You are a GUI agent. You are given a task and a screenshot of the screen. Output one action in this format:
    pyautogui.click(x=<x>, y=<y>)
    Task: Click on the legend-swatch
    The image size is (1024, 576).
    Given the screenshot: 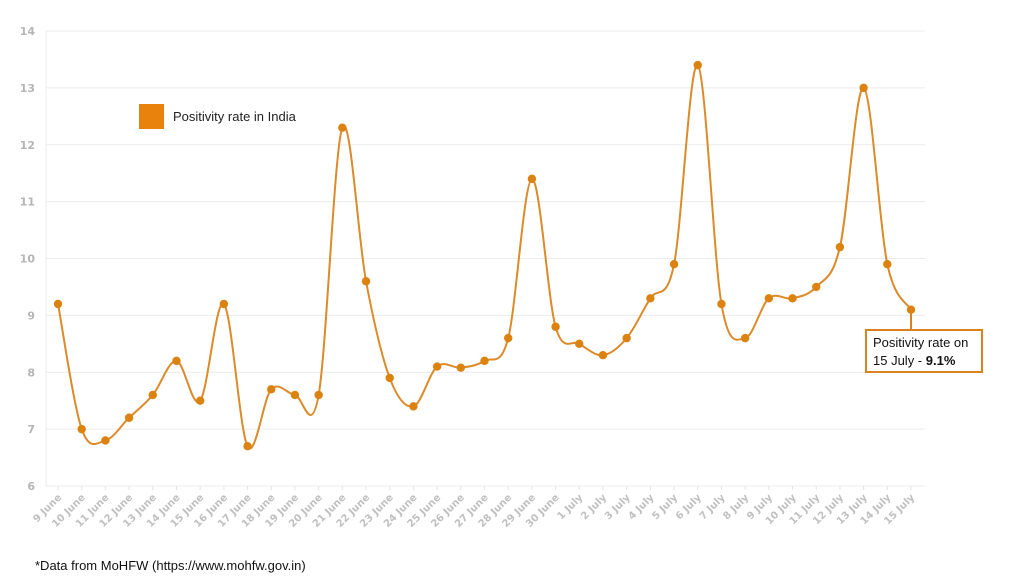 What is the action you would take?
    pyautogui.click(x=151, y=116)
    